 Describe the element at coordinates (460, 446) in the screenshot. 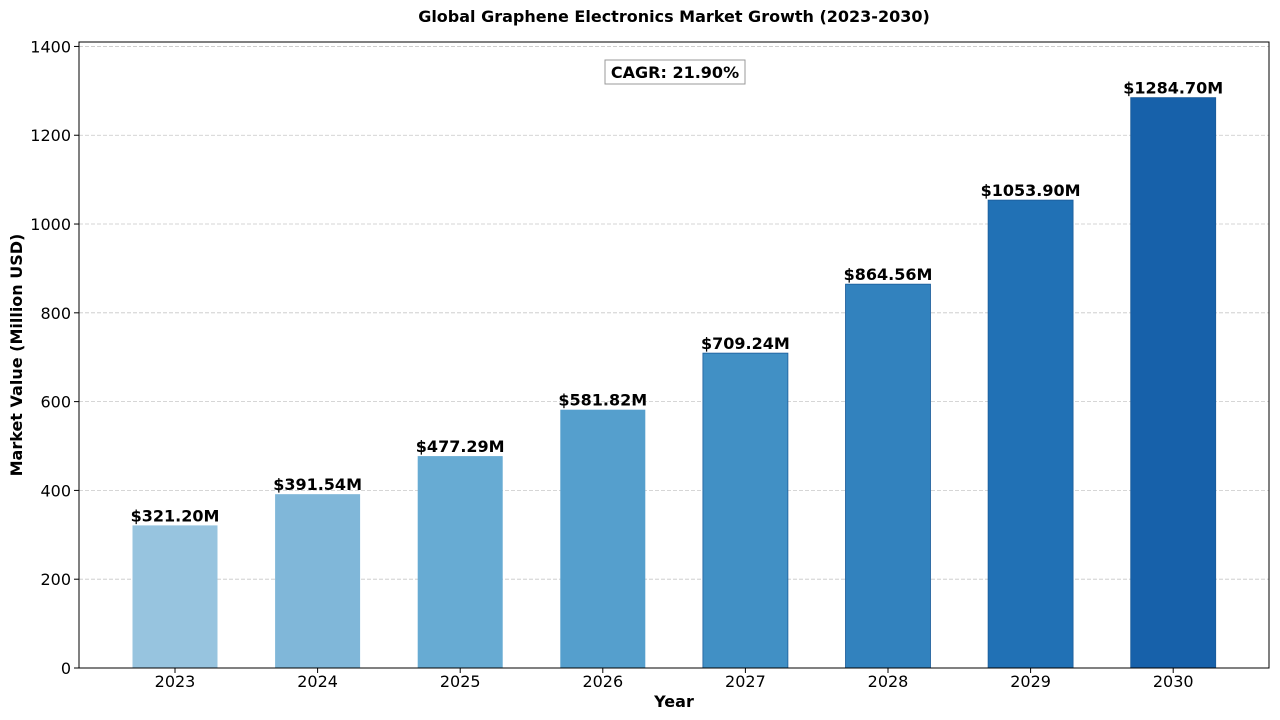

I see `data-label-2025: $477.29M` at that location.